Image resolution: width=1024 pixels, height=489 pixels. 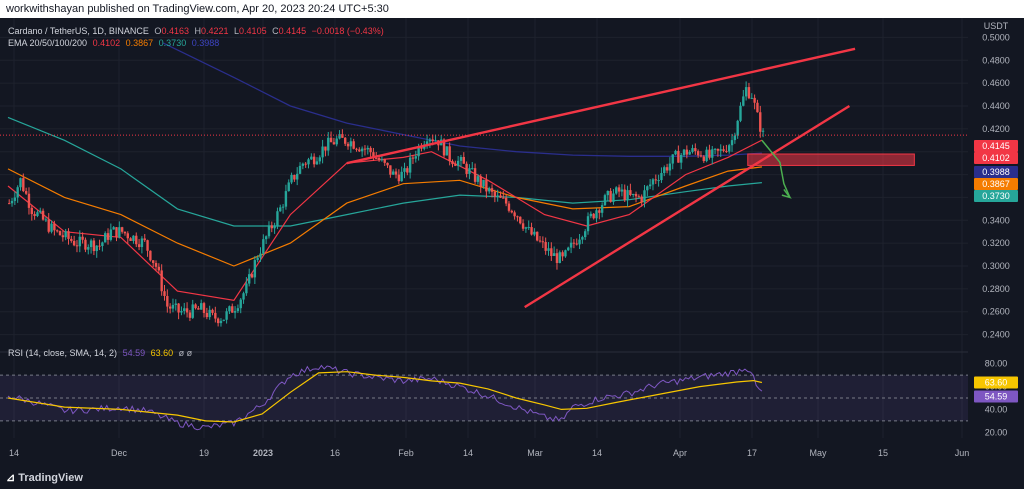 What do you see at coordinates (996, 289) in the screenshot?
I see `price-tick-label: 0.2800` at bounding box center [996, 289].